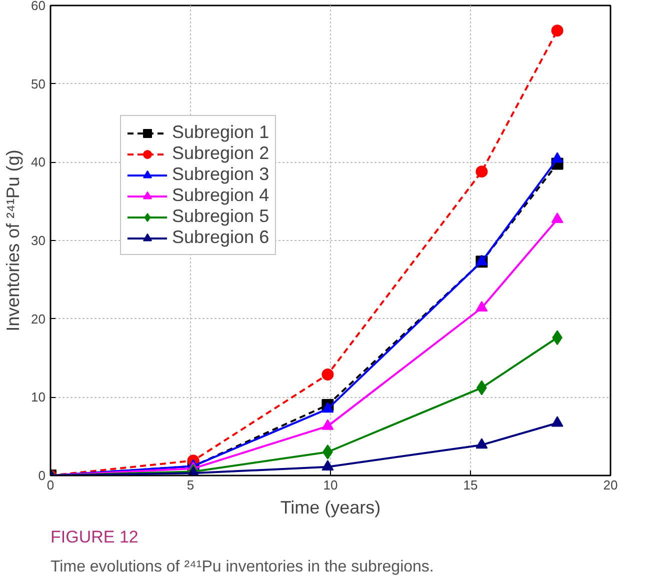  I want to click on y-tick-label: 40, so click(38, 162).